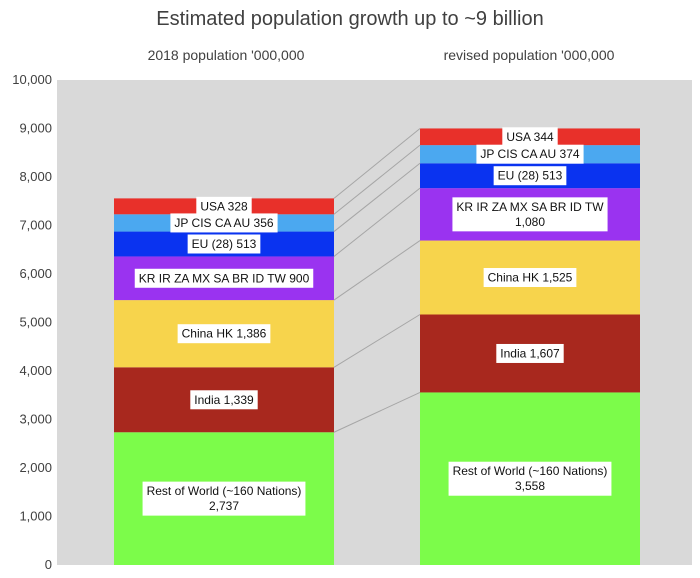 The image size is (700, 578). I want to click on data-label-text: China HK 1,386, so click(224, 334).